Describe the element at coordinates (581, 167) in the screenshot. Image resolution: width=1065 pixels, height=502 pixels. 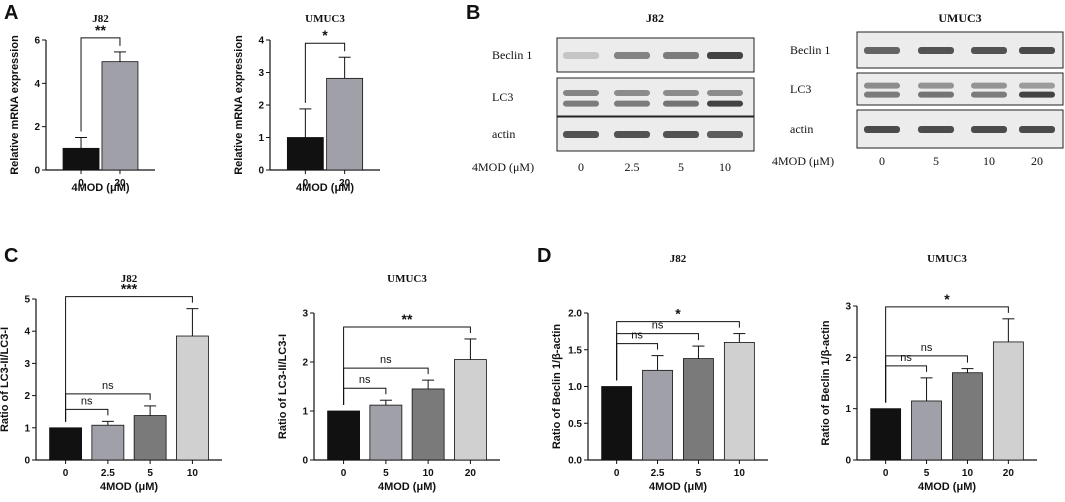
I see `dose-label: 0` at that location.